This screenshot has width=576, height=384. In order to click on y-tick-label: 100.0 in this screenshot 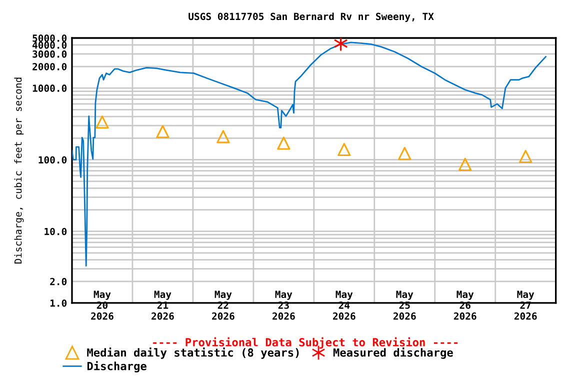, I will do `click(52, 160)`.